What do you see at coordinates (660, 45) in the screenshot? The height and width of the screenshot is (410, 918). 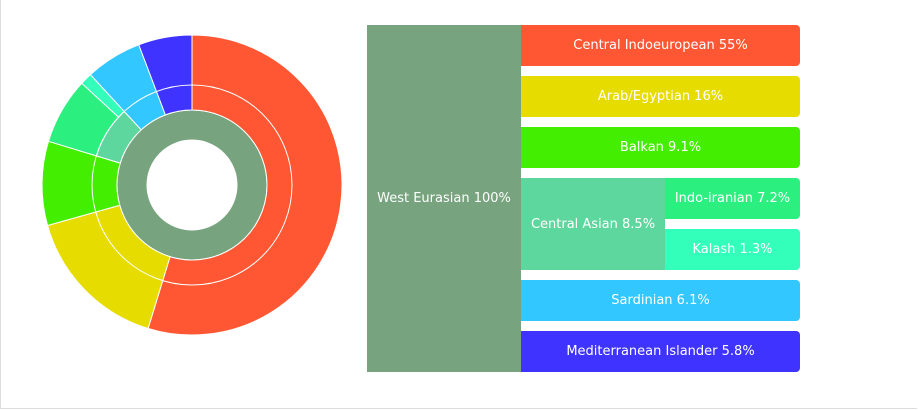 I see `breakdown-block: Central Indoeuropean 55%` at bounding box center [660, 45].